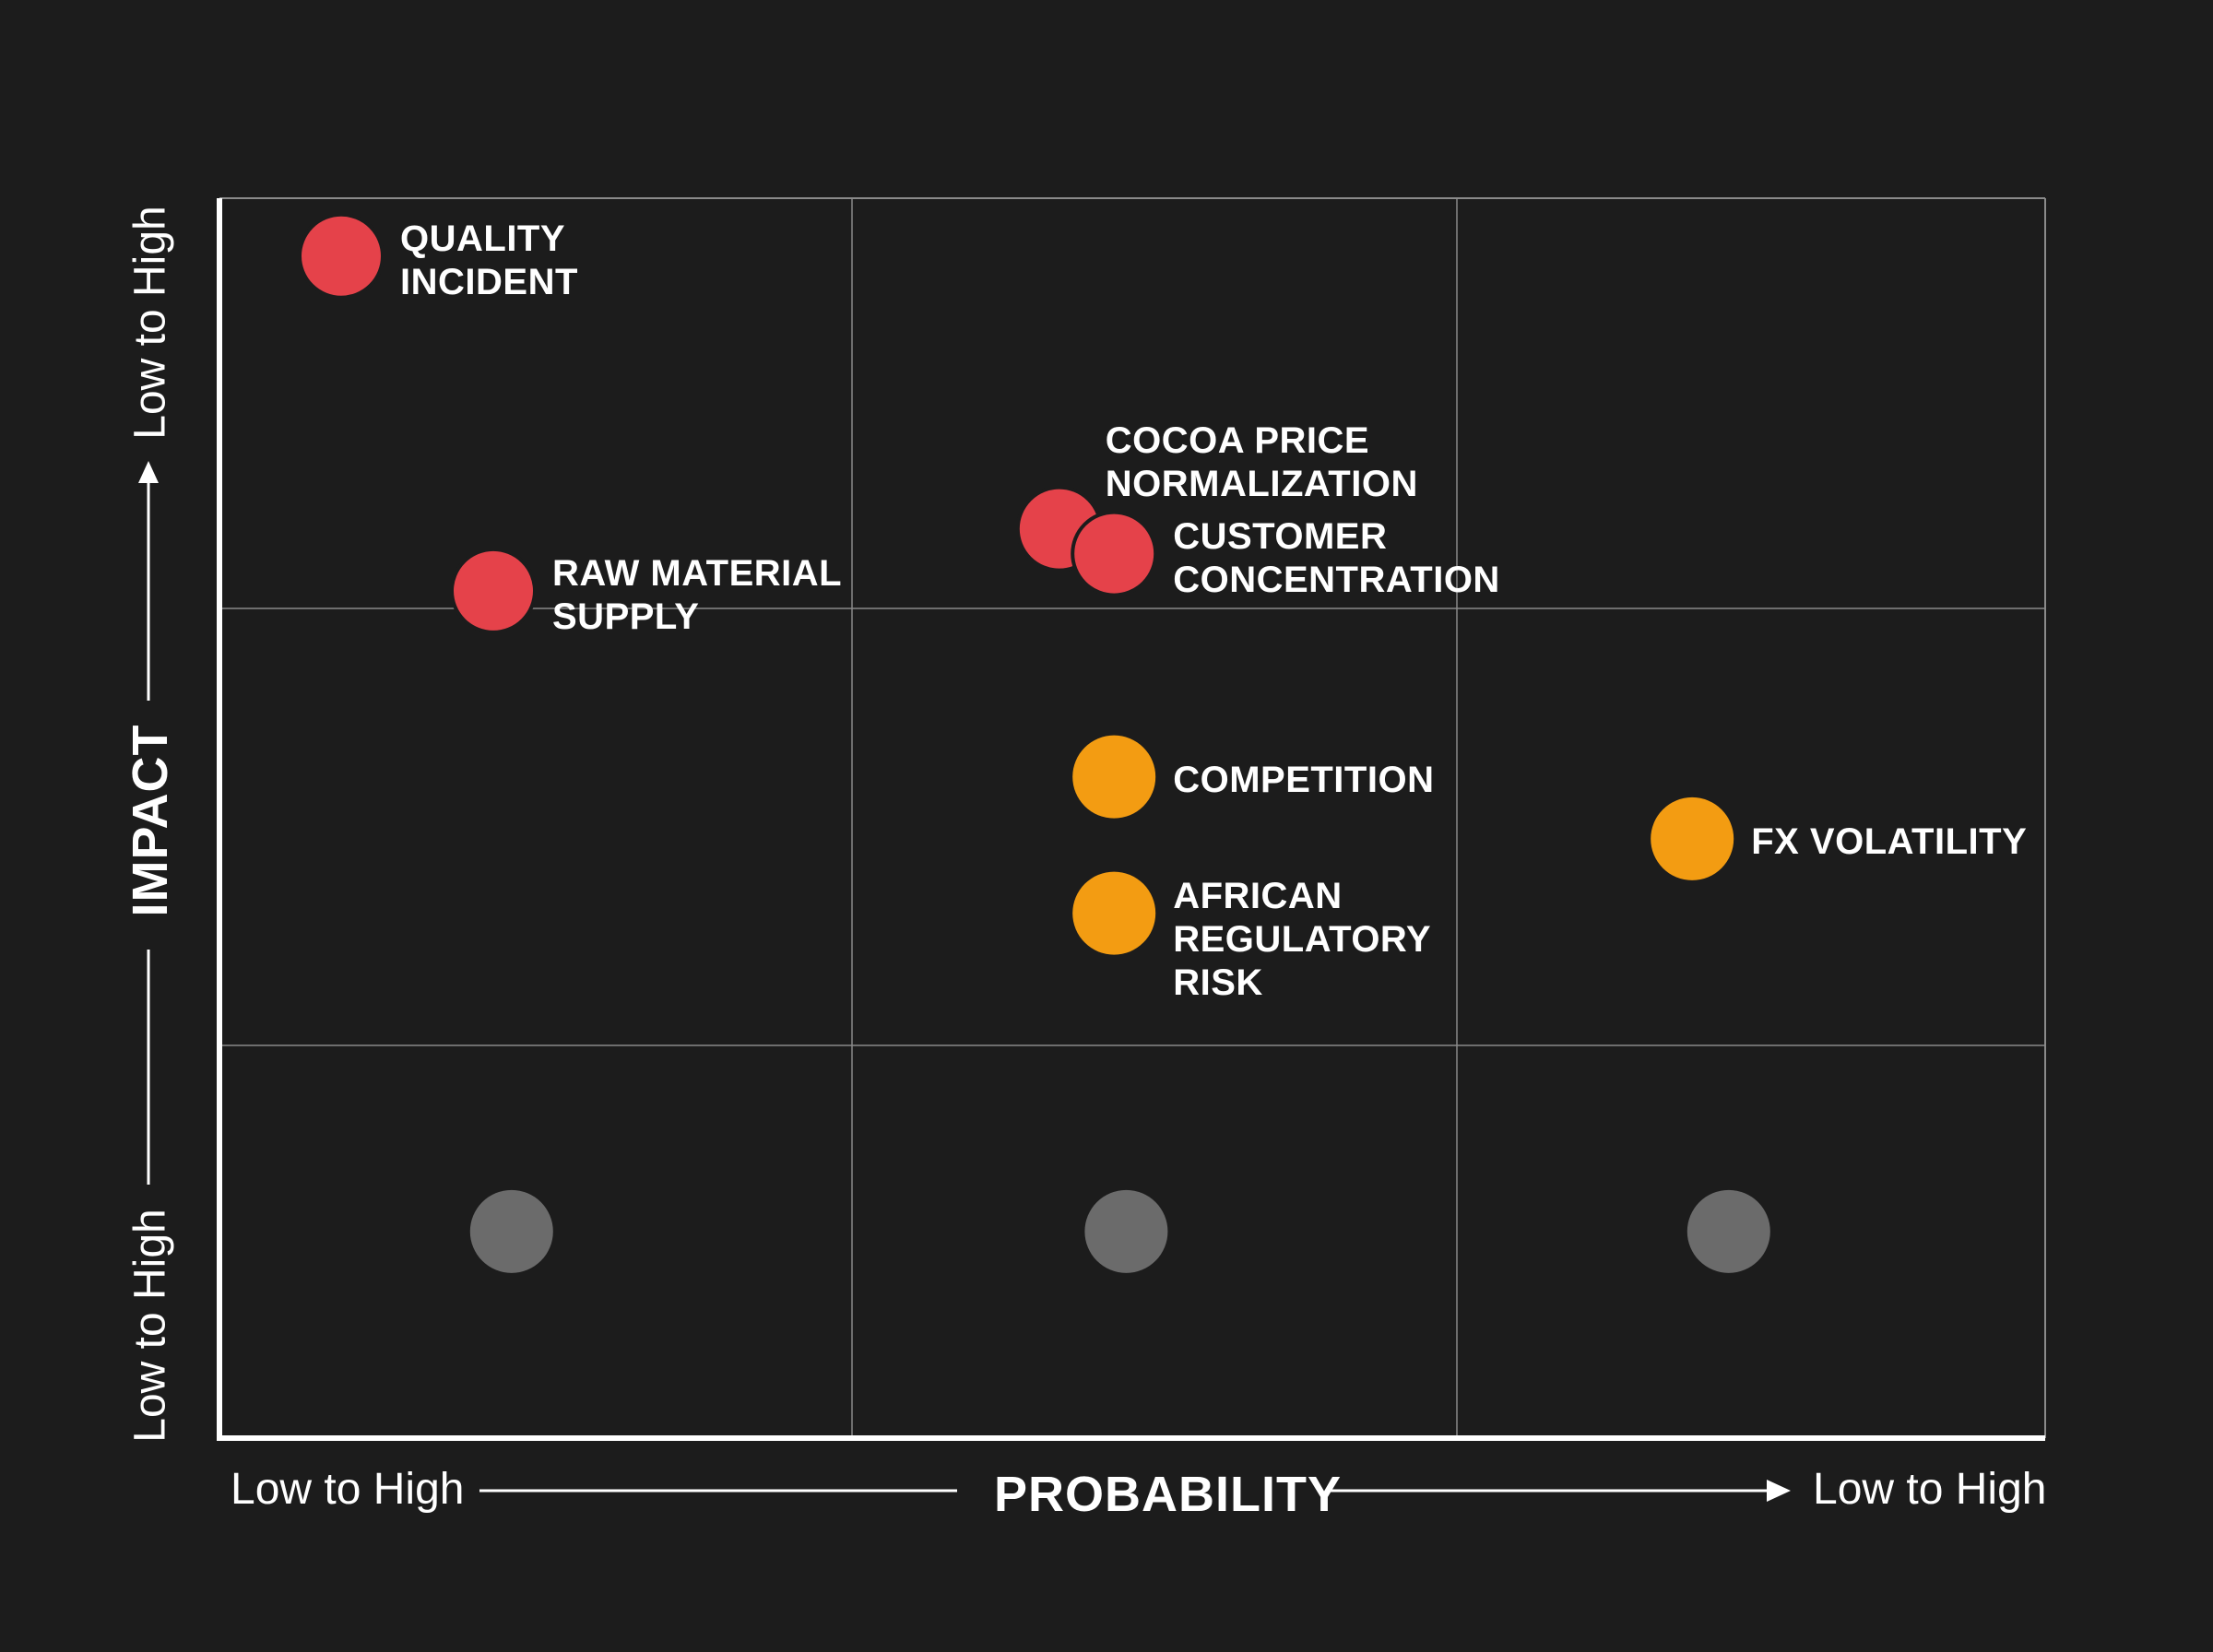  I want to click on point-label-3: COCOA PRICE NORMALIZATION, so click(1261, 461).